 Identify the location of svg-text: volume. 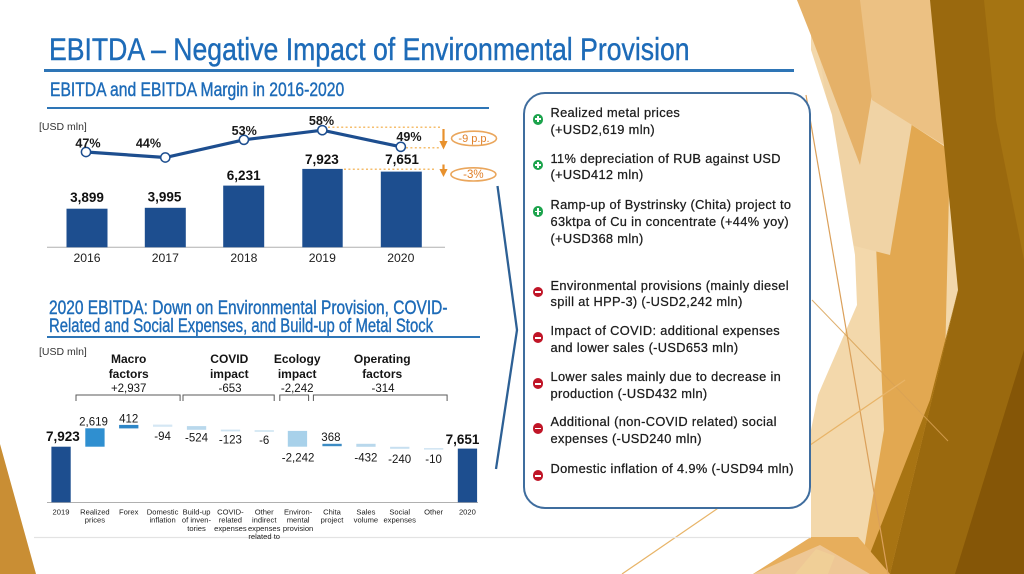
(366, 520).